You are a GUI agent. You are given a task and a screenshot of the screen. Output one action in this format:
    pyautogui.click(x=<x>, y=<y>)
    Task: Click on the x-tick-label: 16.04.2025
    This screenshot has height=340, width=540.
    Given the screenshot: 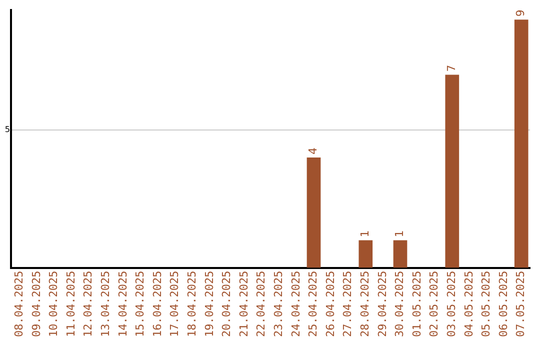 What is the action you would take?
    pyautogui.click(x=157, y=304)
    